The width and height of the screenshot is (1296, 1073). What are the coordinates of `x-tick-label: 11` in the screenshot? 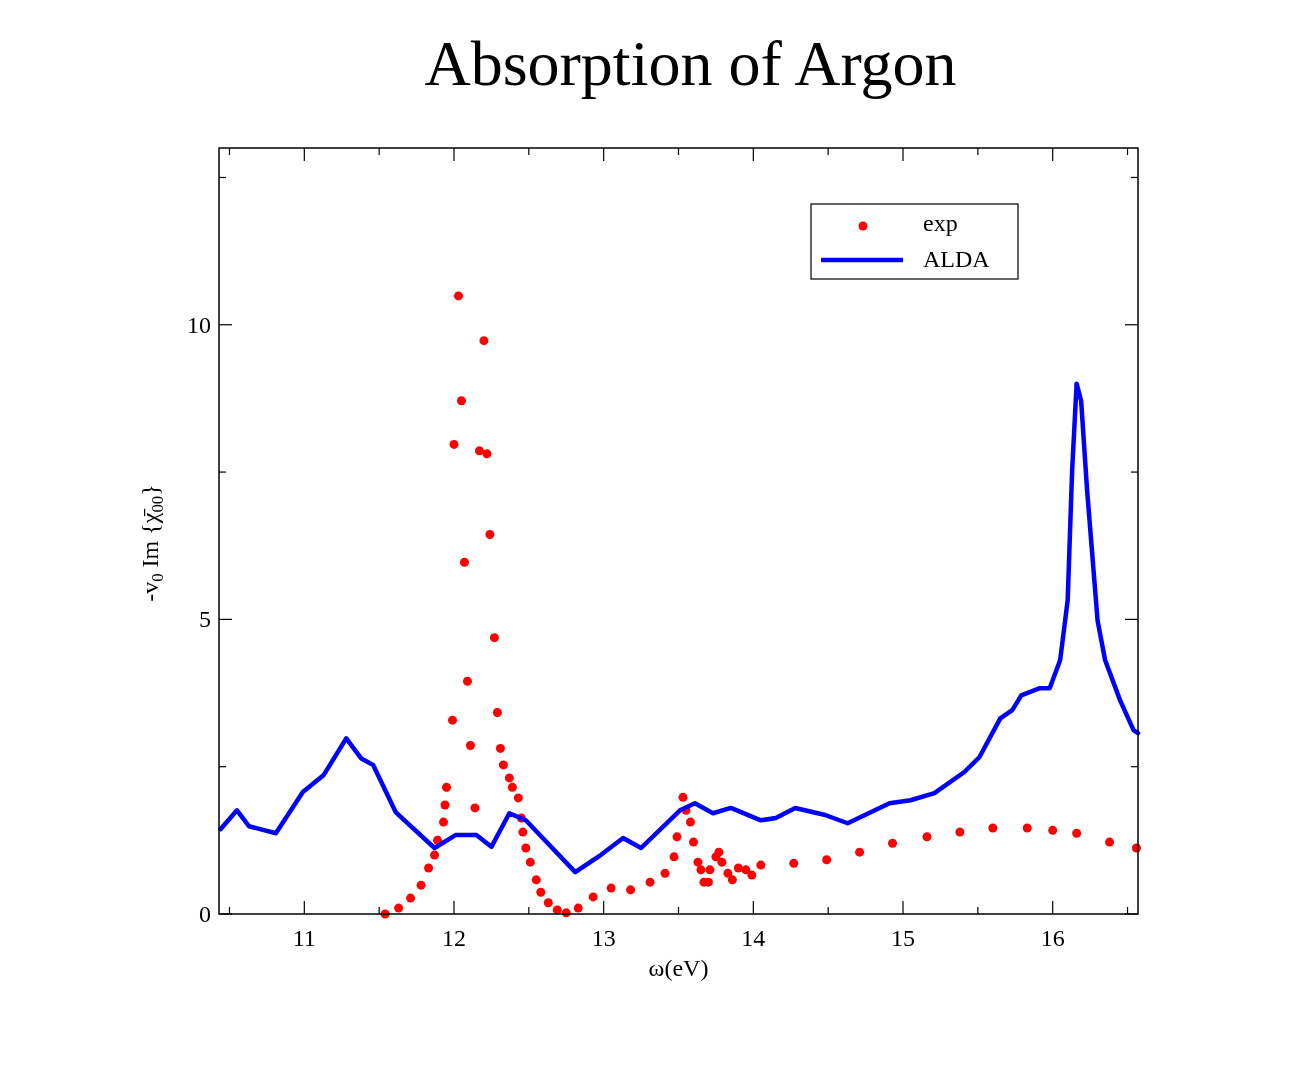 It's located at (304, 938).